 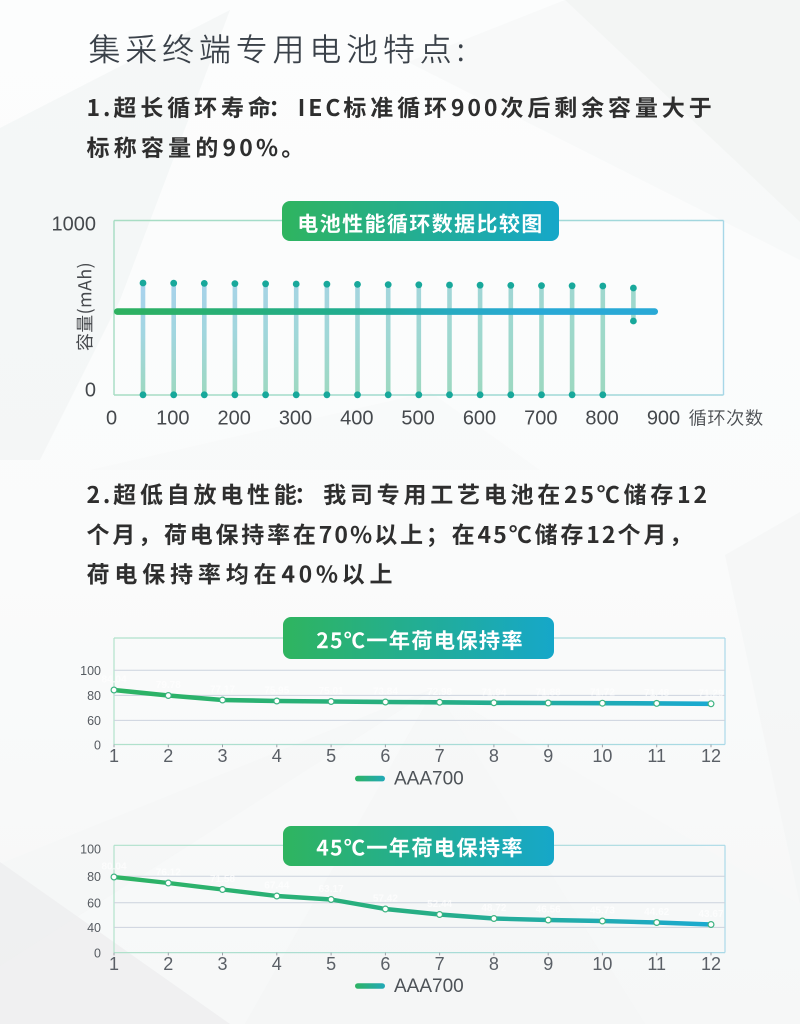 I want to click on svg-text: 500, so click(x=417, y=419).